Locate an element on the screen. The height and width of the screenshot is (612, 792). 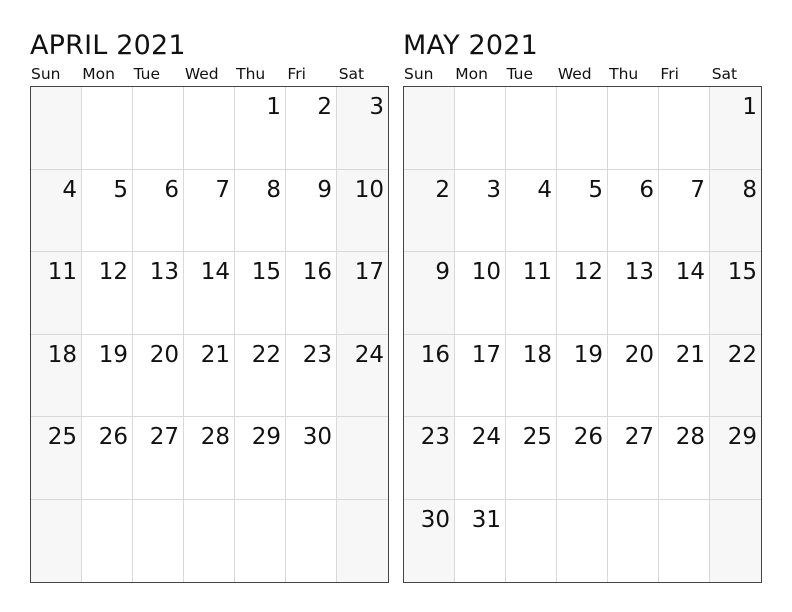
day-number: 10 is located at coordinates (486, 272).